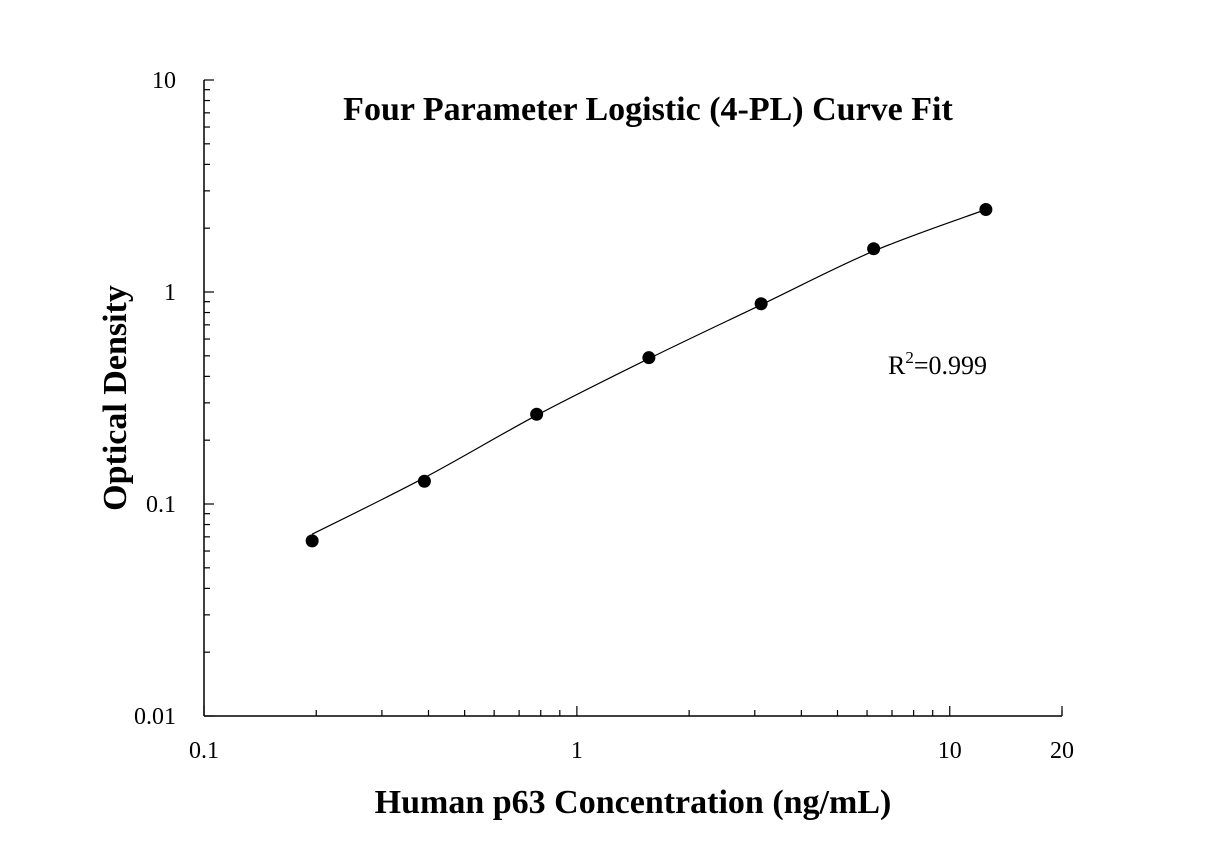 Image resolution: width=1228 pixels, height=859 pixels. What do you see at coordinates (909, 357) in the screenshot?
I see `r-squared-superscript: 2` at bounding box center [909, 357].